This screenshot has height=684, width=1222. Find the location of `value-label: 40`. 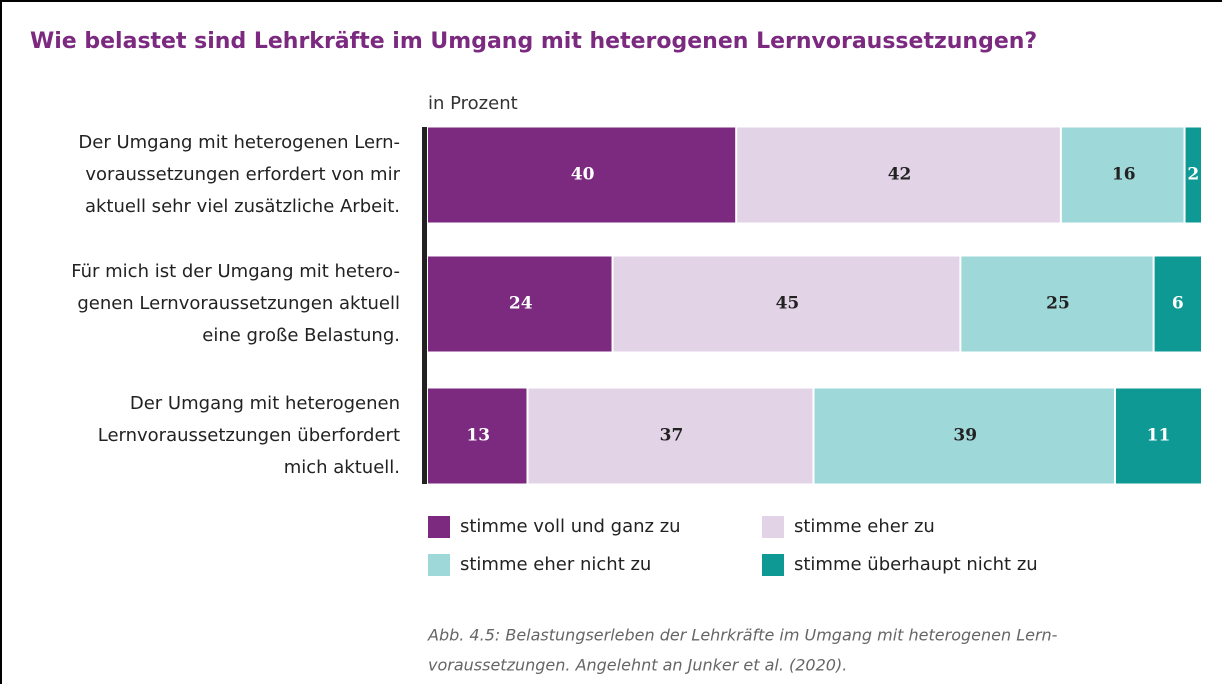

value-label: 40 is located at coordinates (583, 175).